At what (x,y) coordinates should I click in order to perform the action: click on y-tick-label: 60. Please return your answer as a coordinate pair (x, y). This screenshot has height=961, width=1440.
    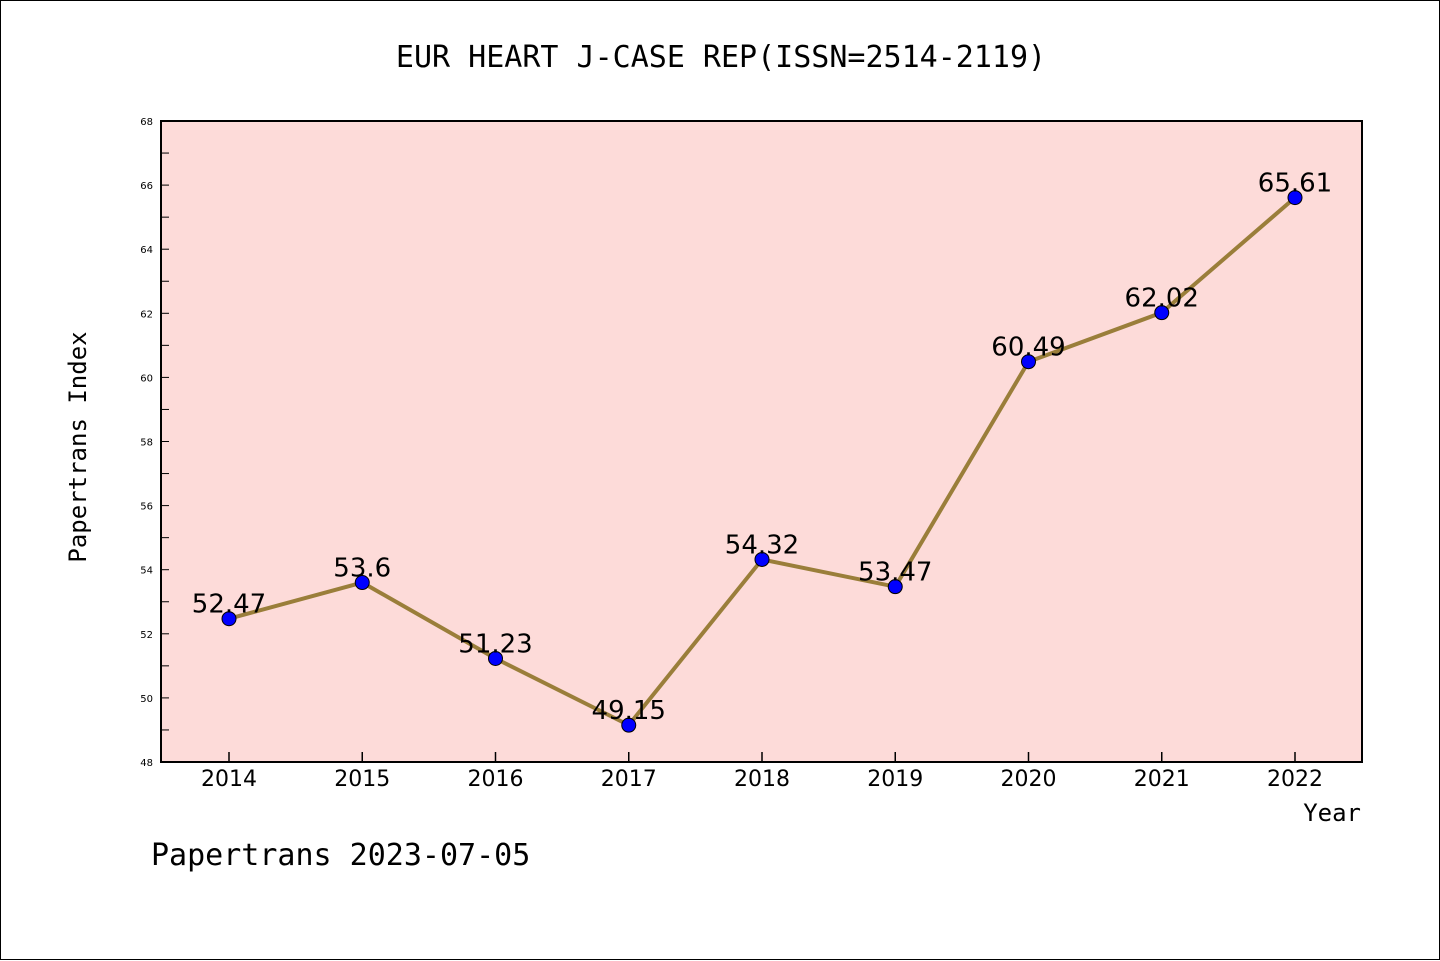
    Looking at the image, I should click on (146, 378).